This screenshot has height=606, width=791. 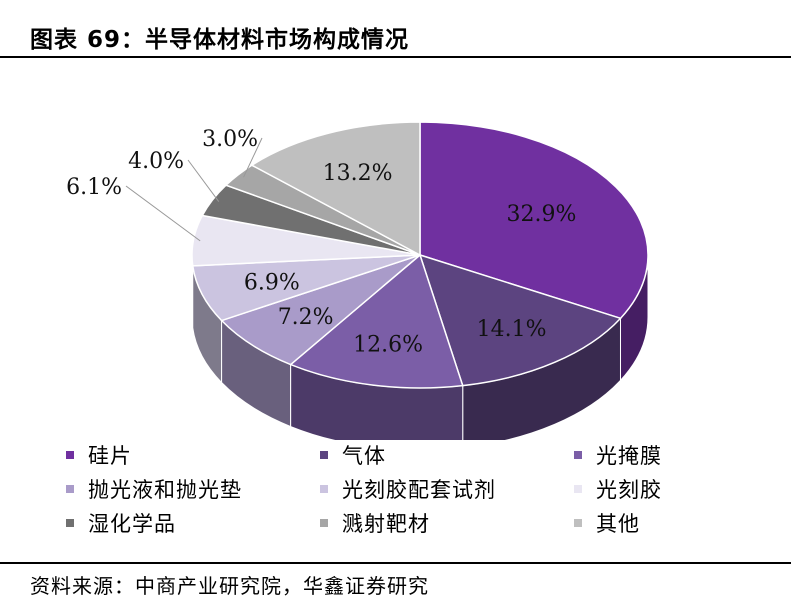 What do you see at coordinates (629, 490) in the screenshot?
I see `legend-label-6: 光刻胶` at bounding box center [629, 490].